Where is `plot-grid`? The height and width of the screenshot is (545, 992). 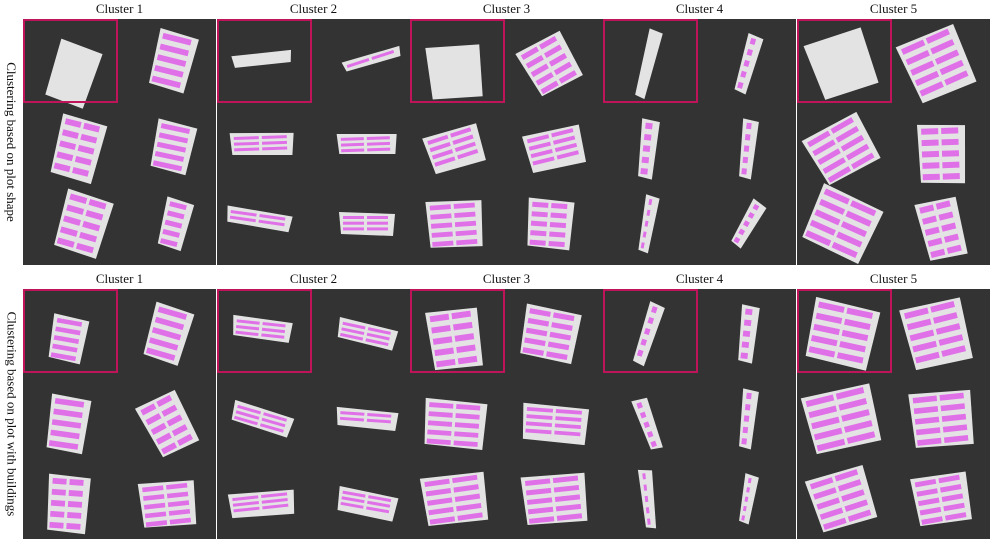 plot-grid is located at coordinates (889, 144).